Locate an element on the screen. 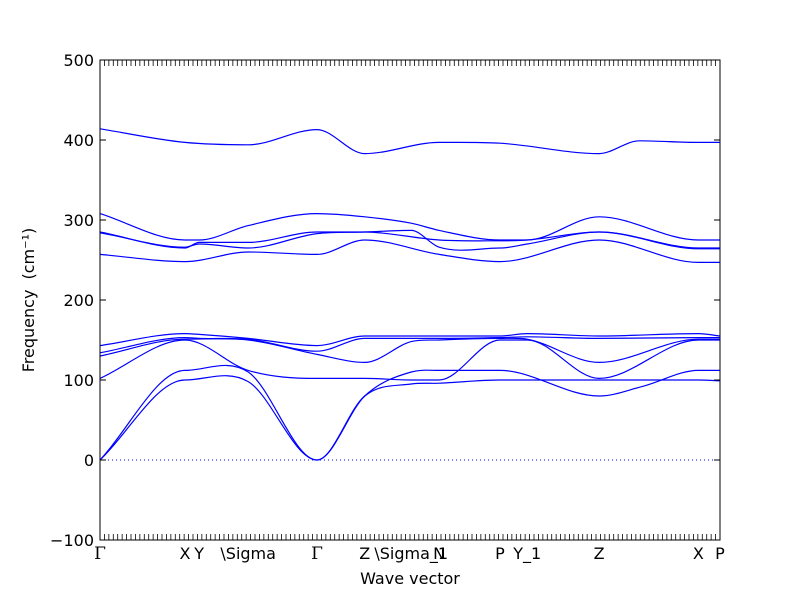 This screenshot has width=800, height=600. y-tick-label: −100 is located at coordinates (72, 540).